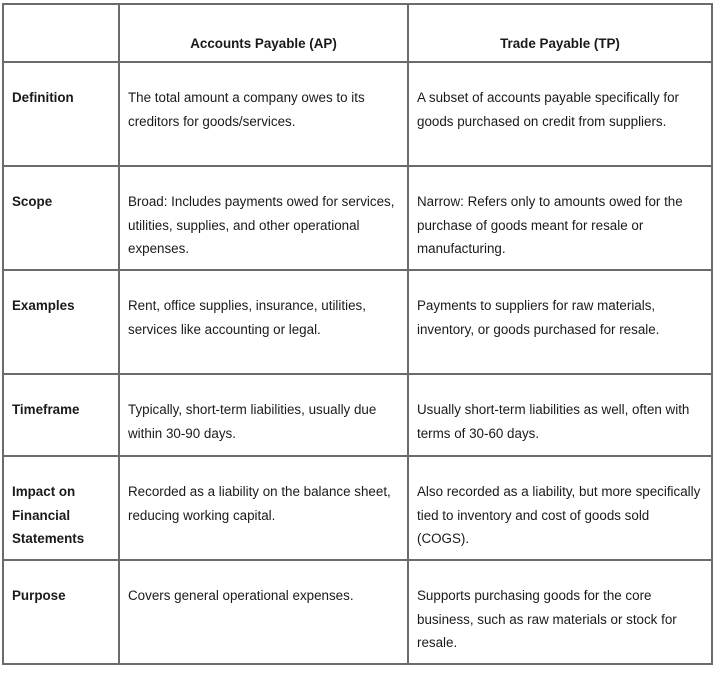 This screenshot has width=720, height=673. Describe the element at coordinates (61, 33) in the screenshot. I see `header-empty` at that location.